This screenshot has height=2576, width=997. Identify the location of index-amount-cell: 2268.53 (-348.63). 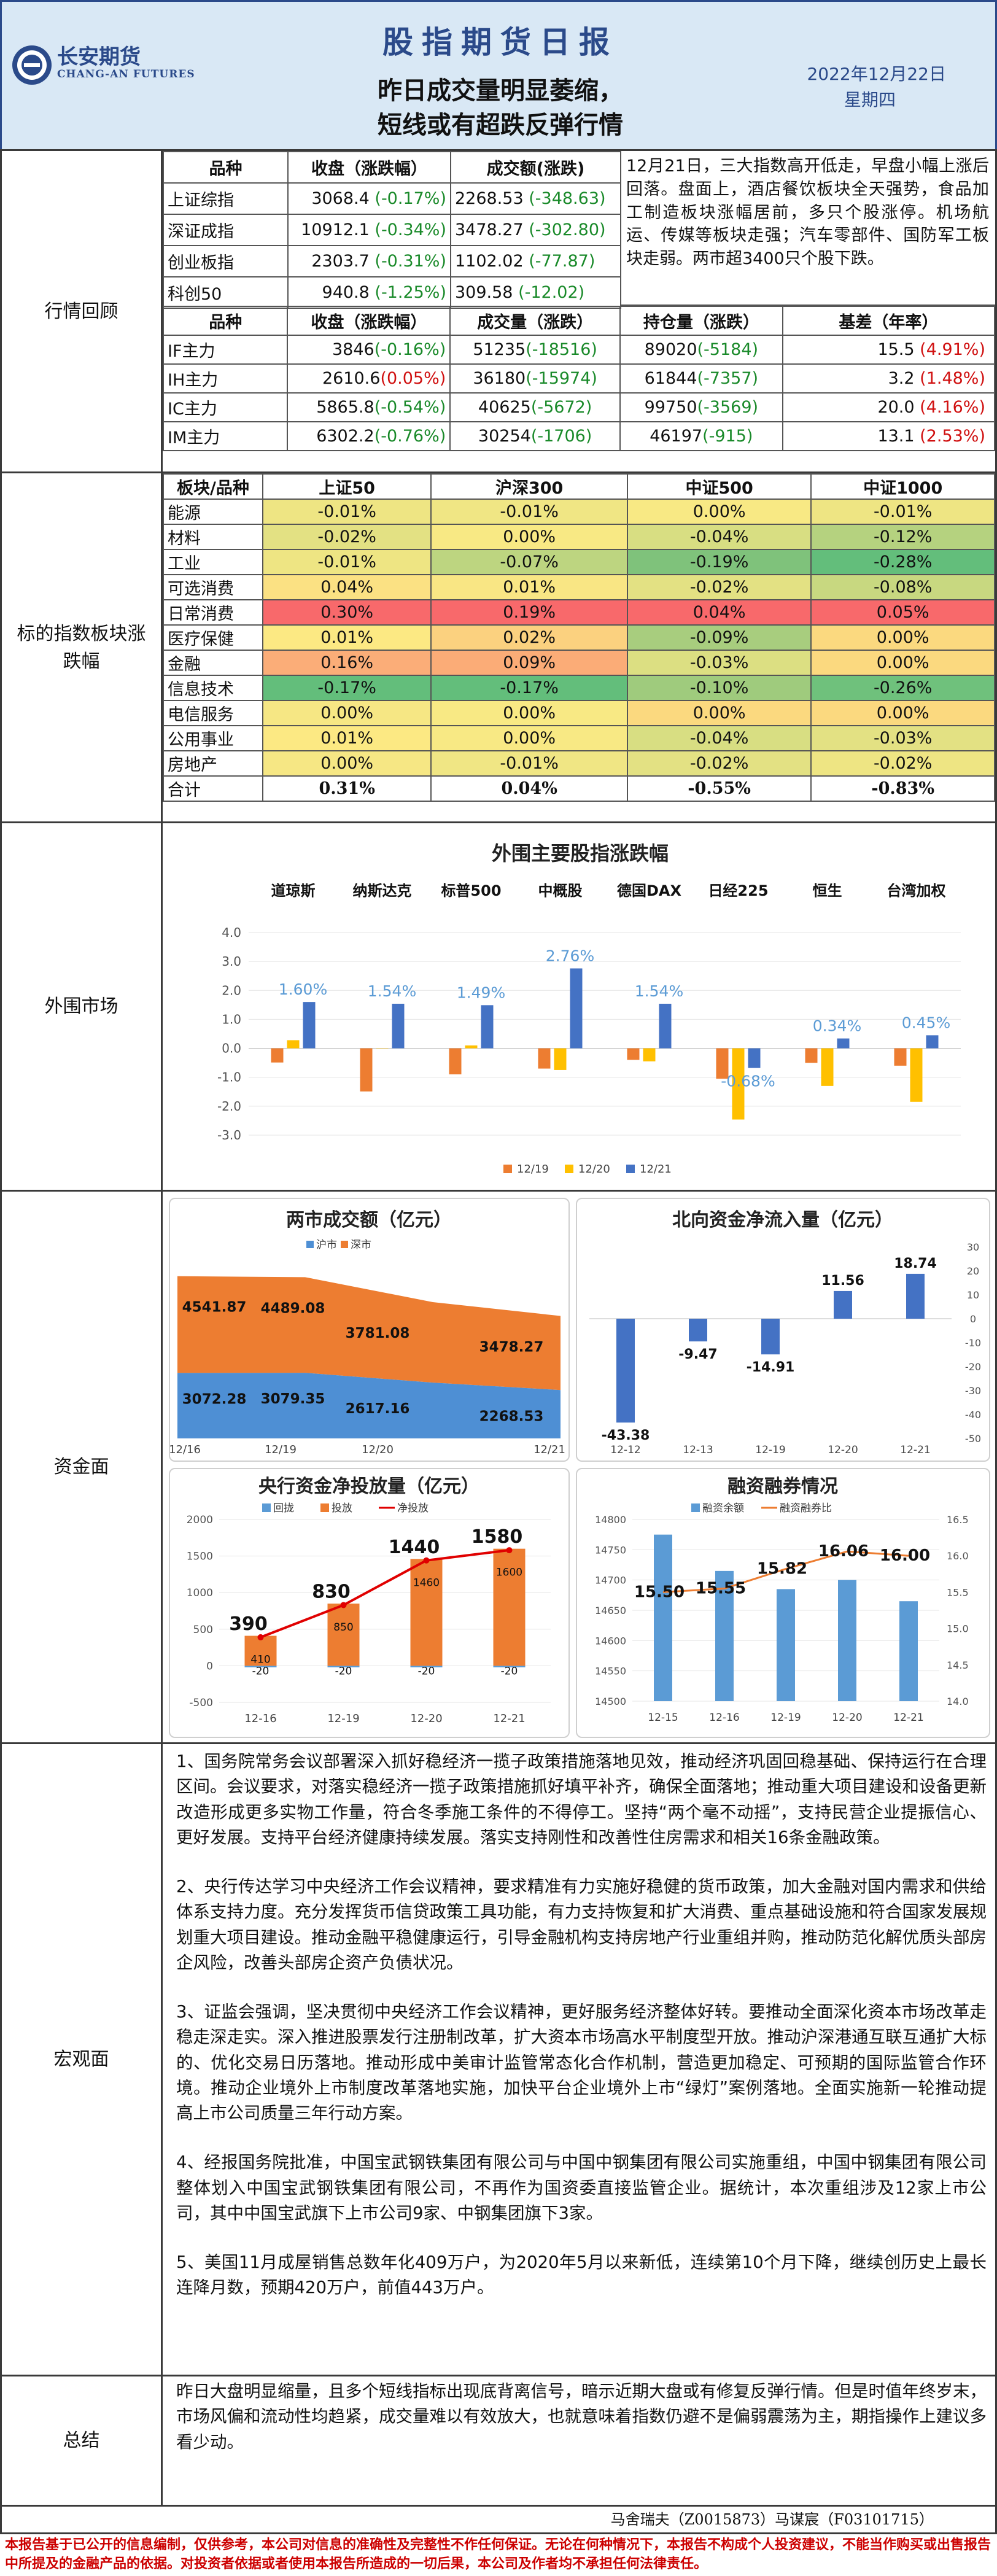
(535, 198).